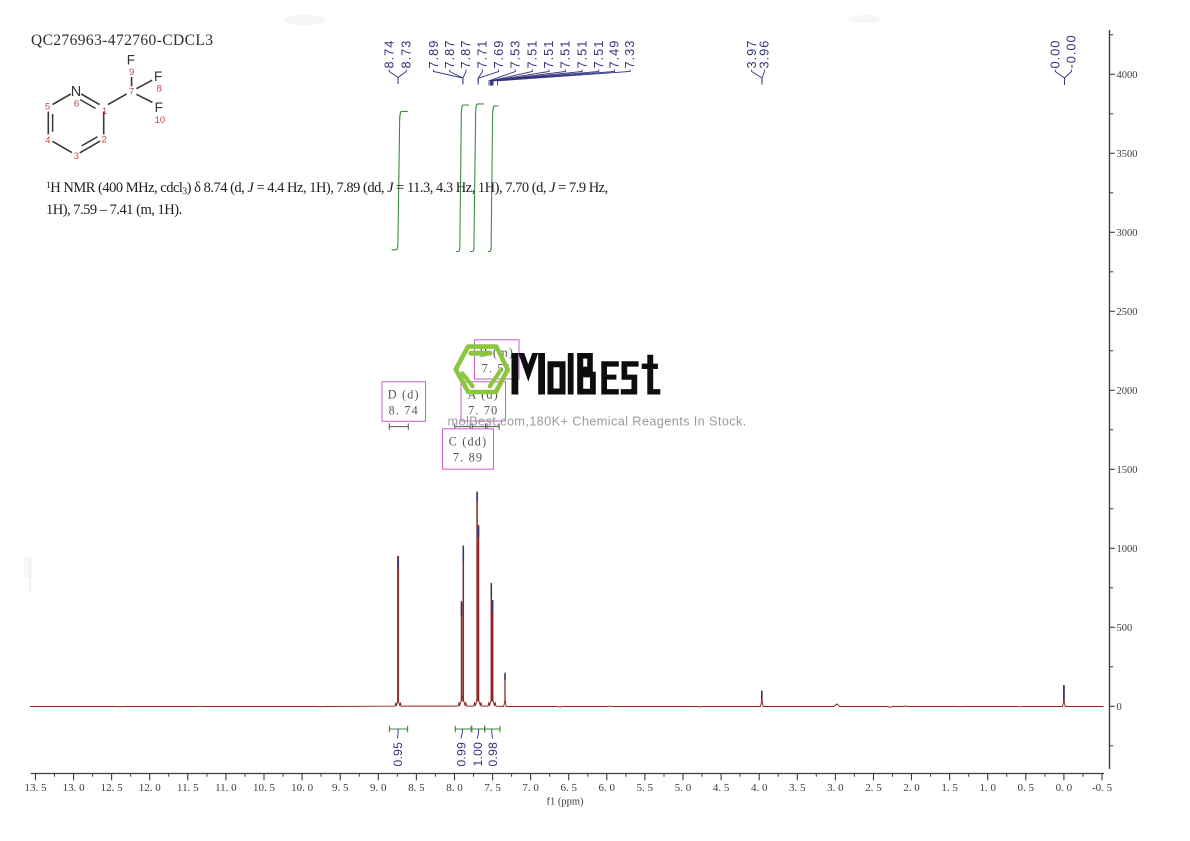  What do you see at coordinates (565, 802) in the screenshot?
I see `svg-text: f1 (ppm)` at bounding box center [565, 802].